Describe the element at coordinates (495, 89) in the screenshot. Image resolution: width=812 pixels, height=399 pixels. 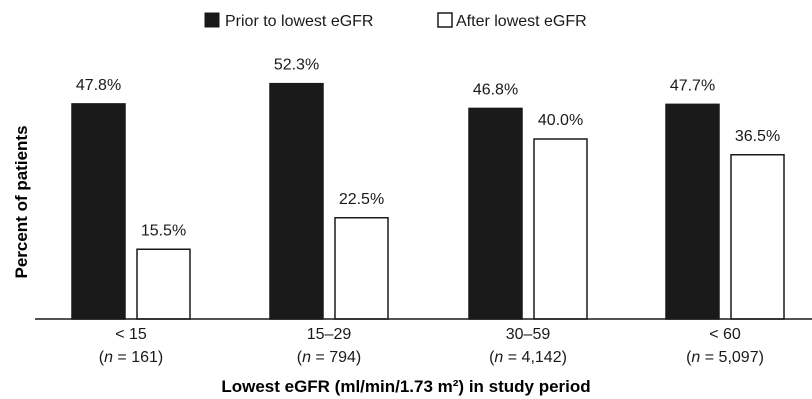
I see `data-label-prior-30-59: 46.8%` at that location.